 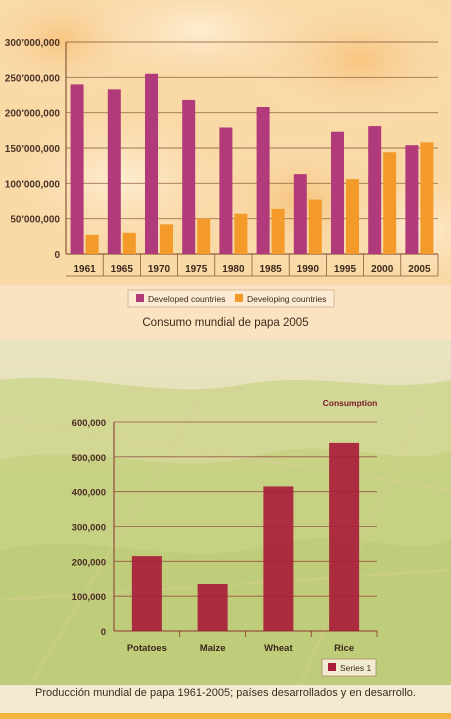 I want to click on bar-series1-Rice, so click(x=344, y=536).